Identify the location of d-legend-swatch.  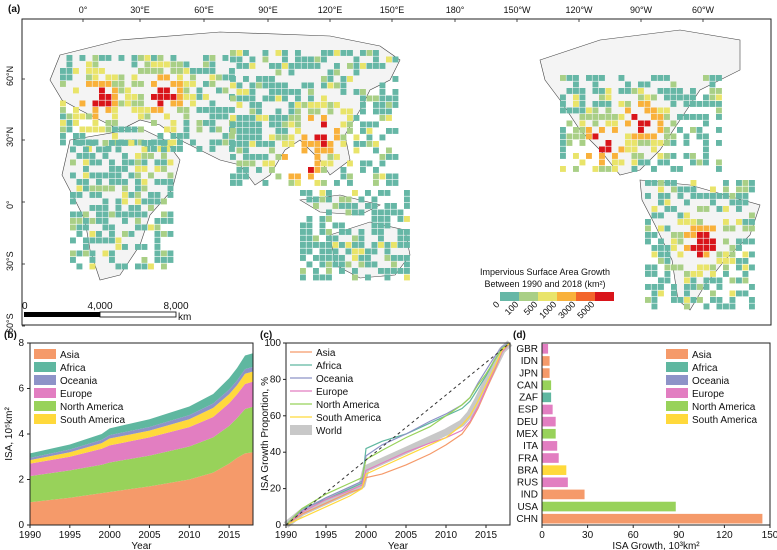
(677, 380).